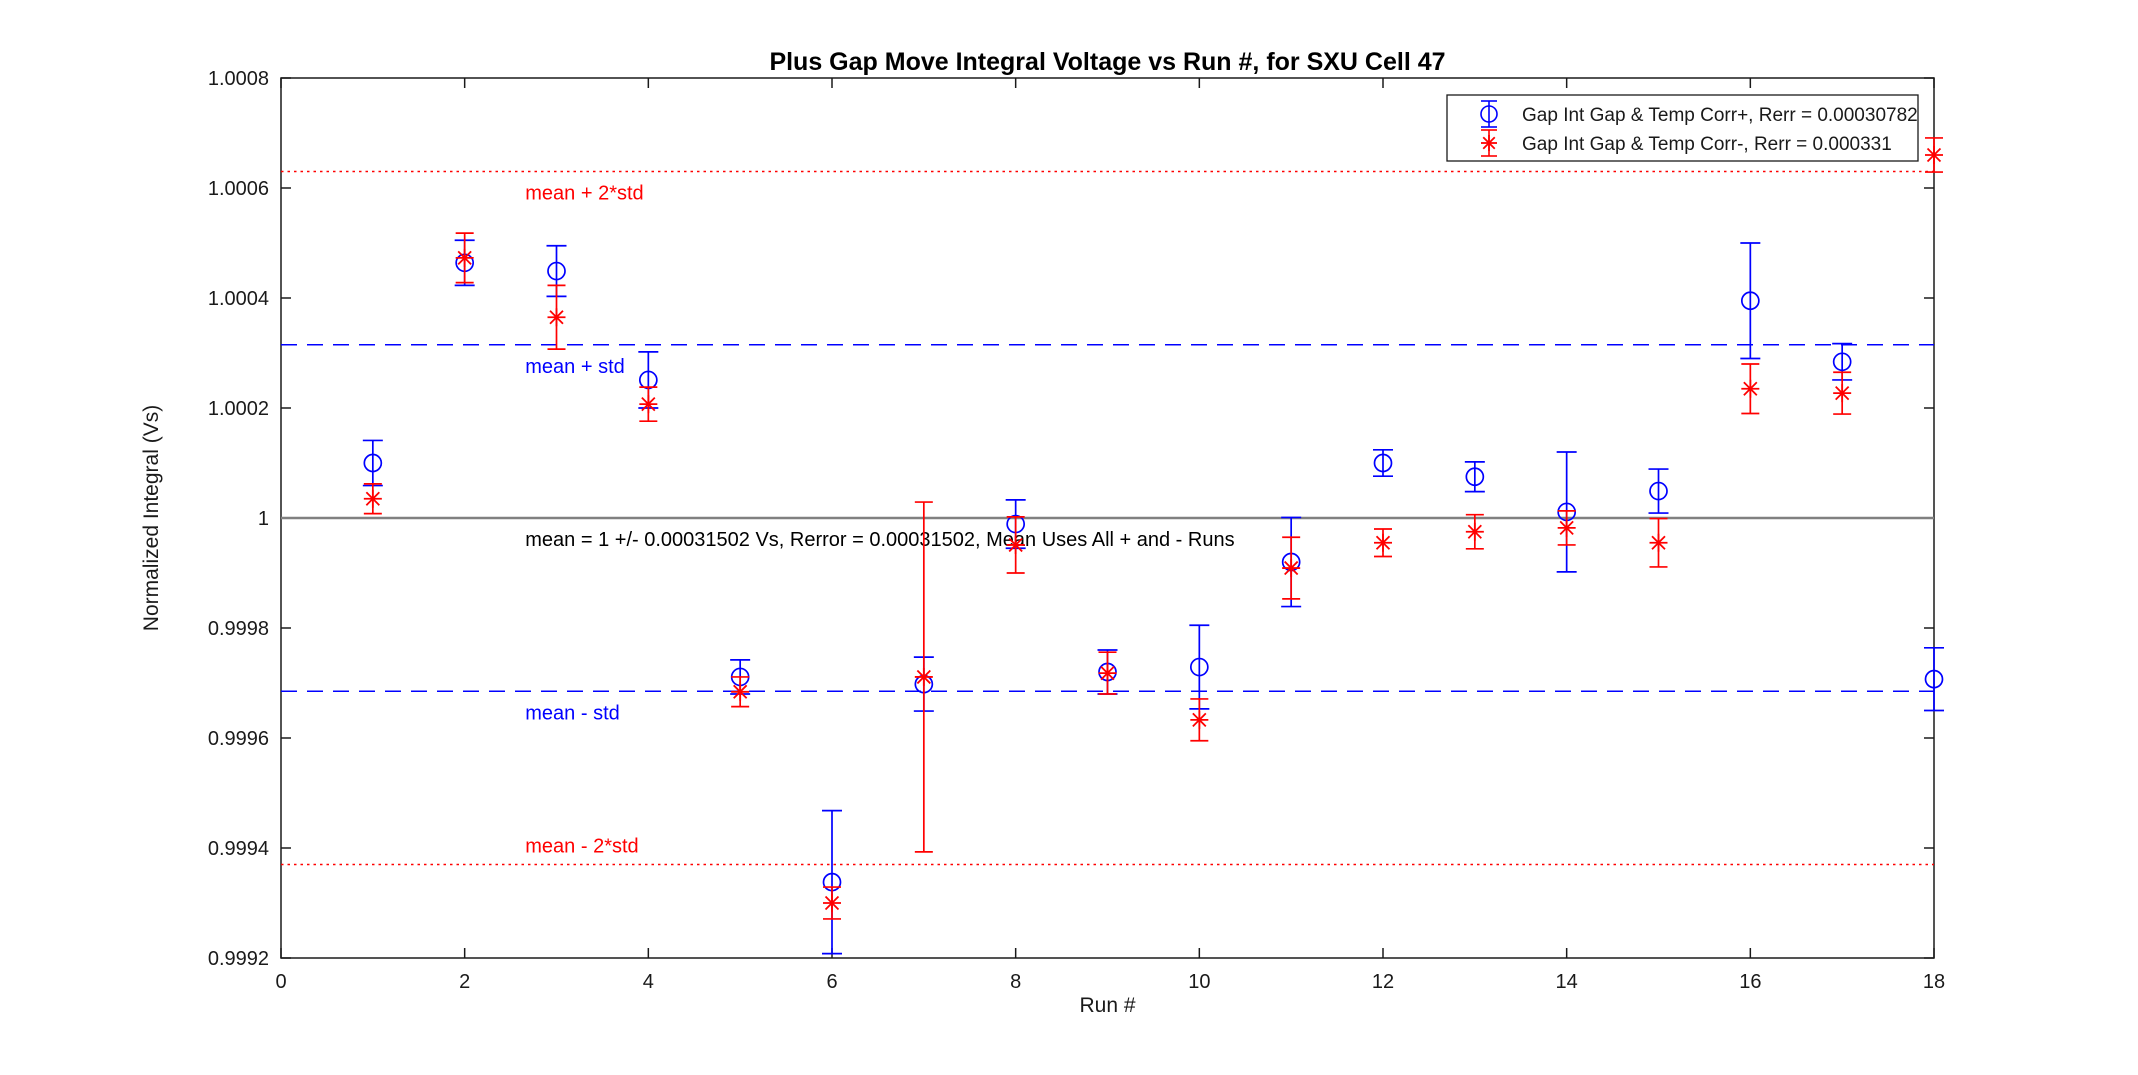  Describe the element at coordinates (238, 849) in the screenshot. I see `y-tick-label: 0.9994` at that location.